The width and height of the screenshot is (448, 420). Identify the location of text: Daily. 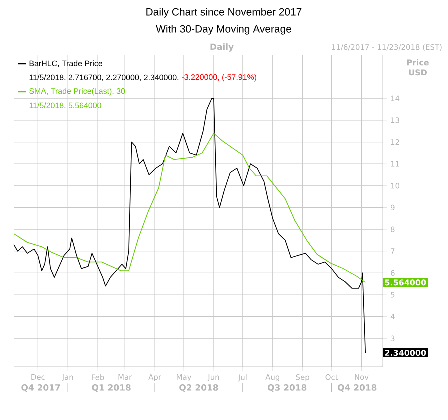
(222, 48).